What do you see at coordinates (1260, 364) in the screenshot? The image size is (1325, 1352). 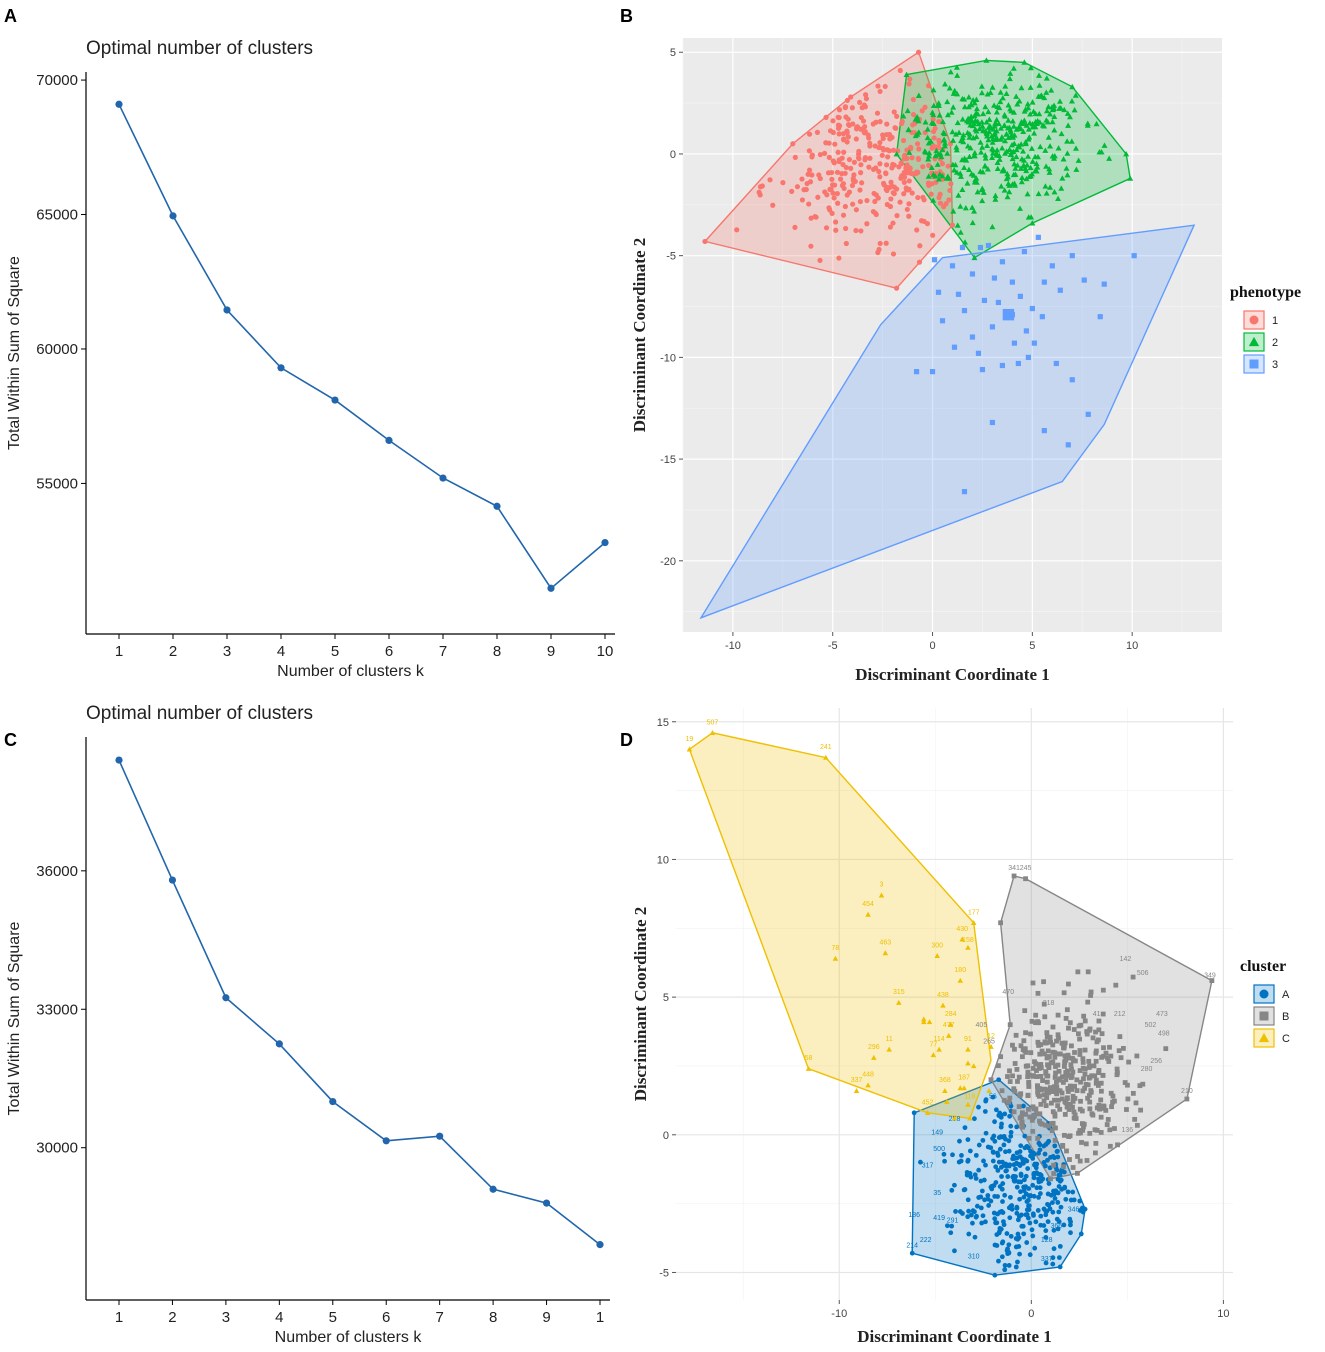 I see `legend-item-3: 3` at bounding box center [1260, 364].